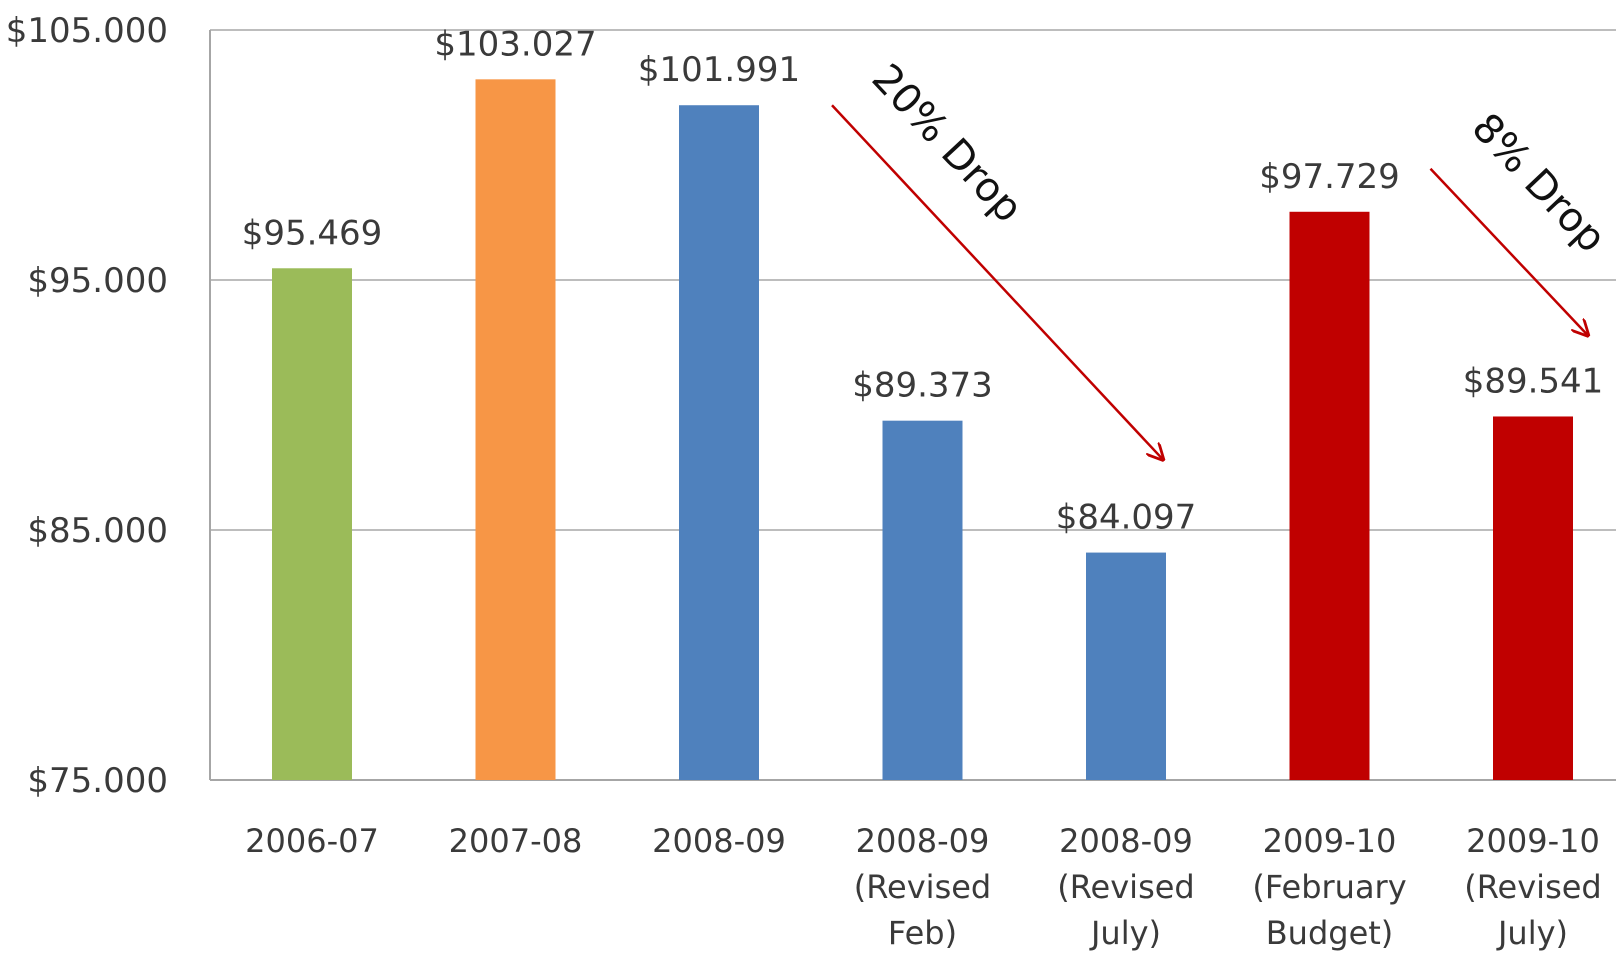 This screenshot has width=1616, height=955. I want to click on annotation-text: 20% Drop, so click(947, 143).